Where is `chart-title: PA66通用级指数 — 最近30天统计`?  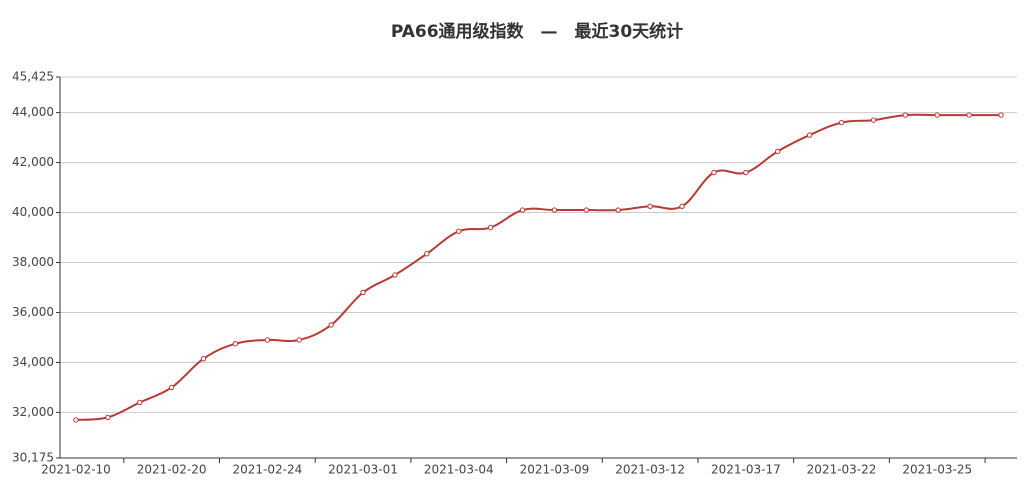
chart-title: PA66通用级指数 — 最近30天统计 is located at coordinates (537, 31).